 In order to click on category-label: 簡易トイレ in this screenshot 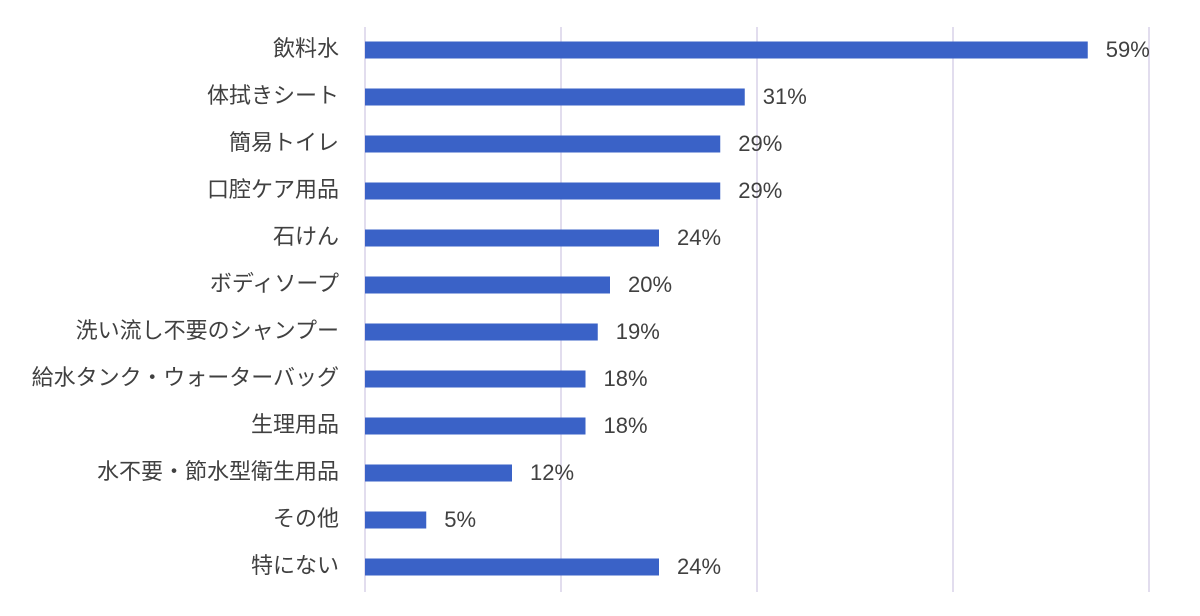, I will do `click(284, 143)`.